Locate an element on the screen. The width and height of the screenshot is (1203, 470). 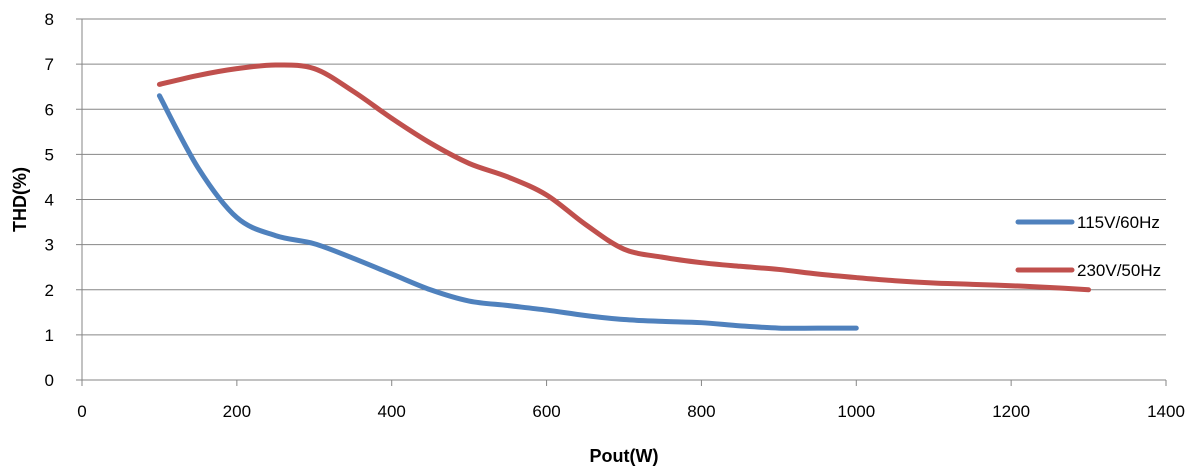
x-tick-label: 1000 is located at coordinates (856, 411).